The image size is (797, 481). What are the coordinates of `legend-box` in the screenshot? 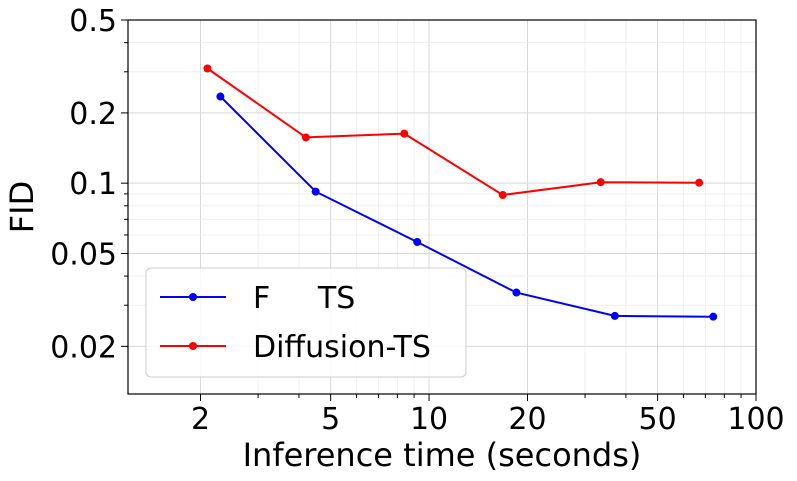 It's located at (306, 322).